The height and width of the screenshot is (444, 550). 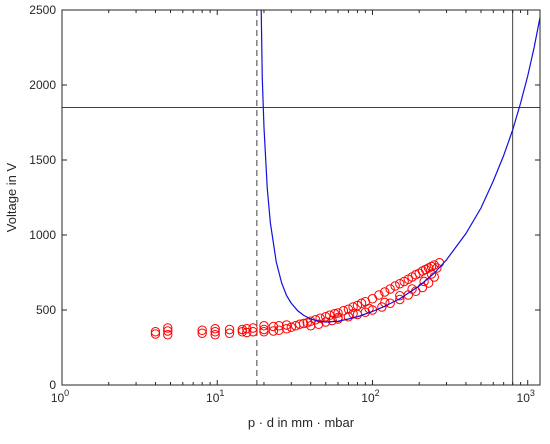 What do you see at coordinates (46, 310) in the screenshot?
I see `y-tick-label: 500` at bounding box center [46, 310].